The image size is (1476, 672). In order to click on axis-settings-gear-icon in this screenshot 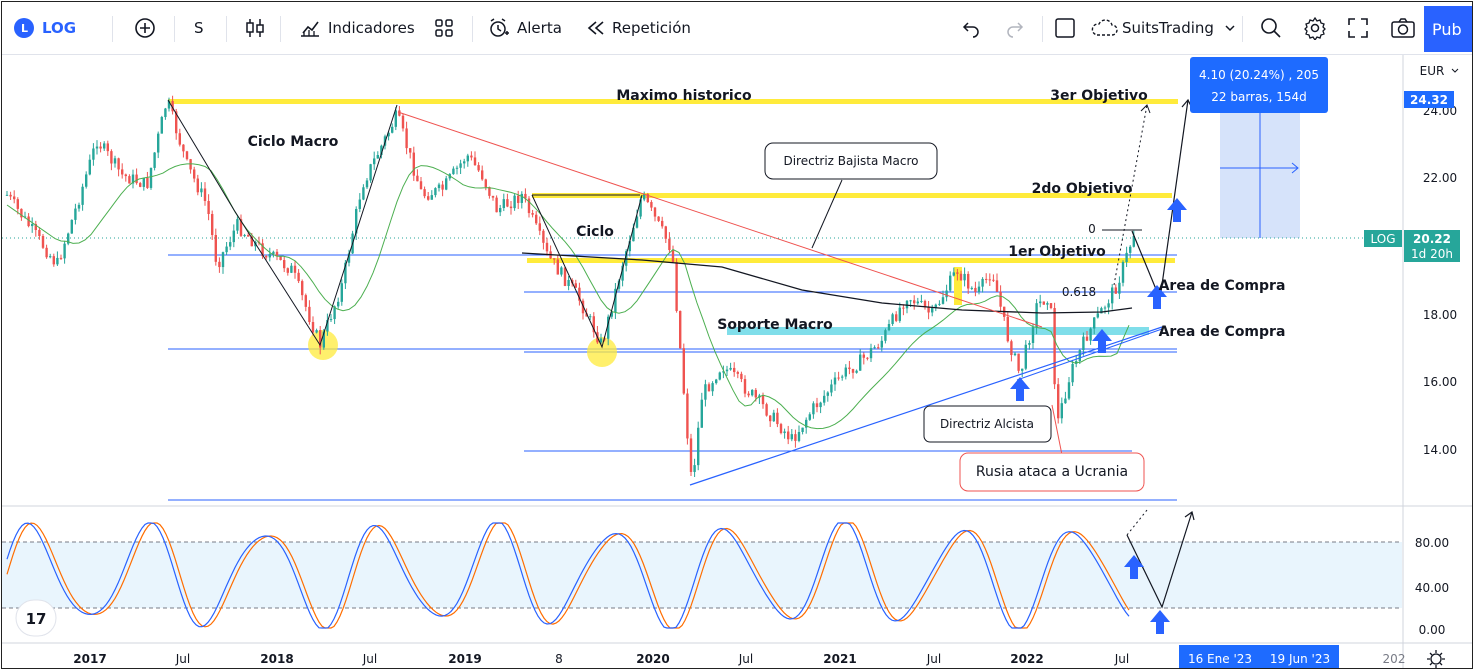, I will do `click(1436, 659)`.